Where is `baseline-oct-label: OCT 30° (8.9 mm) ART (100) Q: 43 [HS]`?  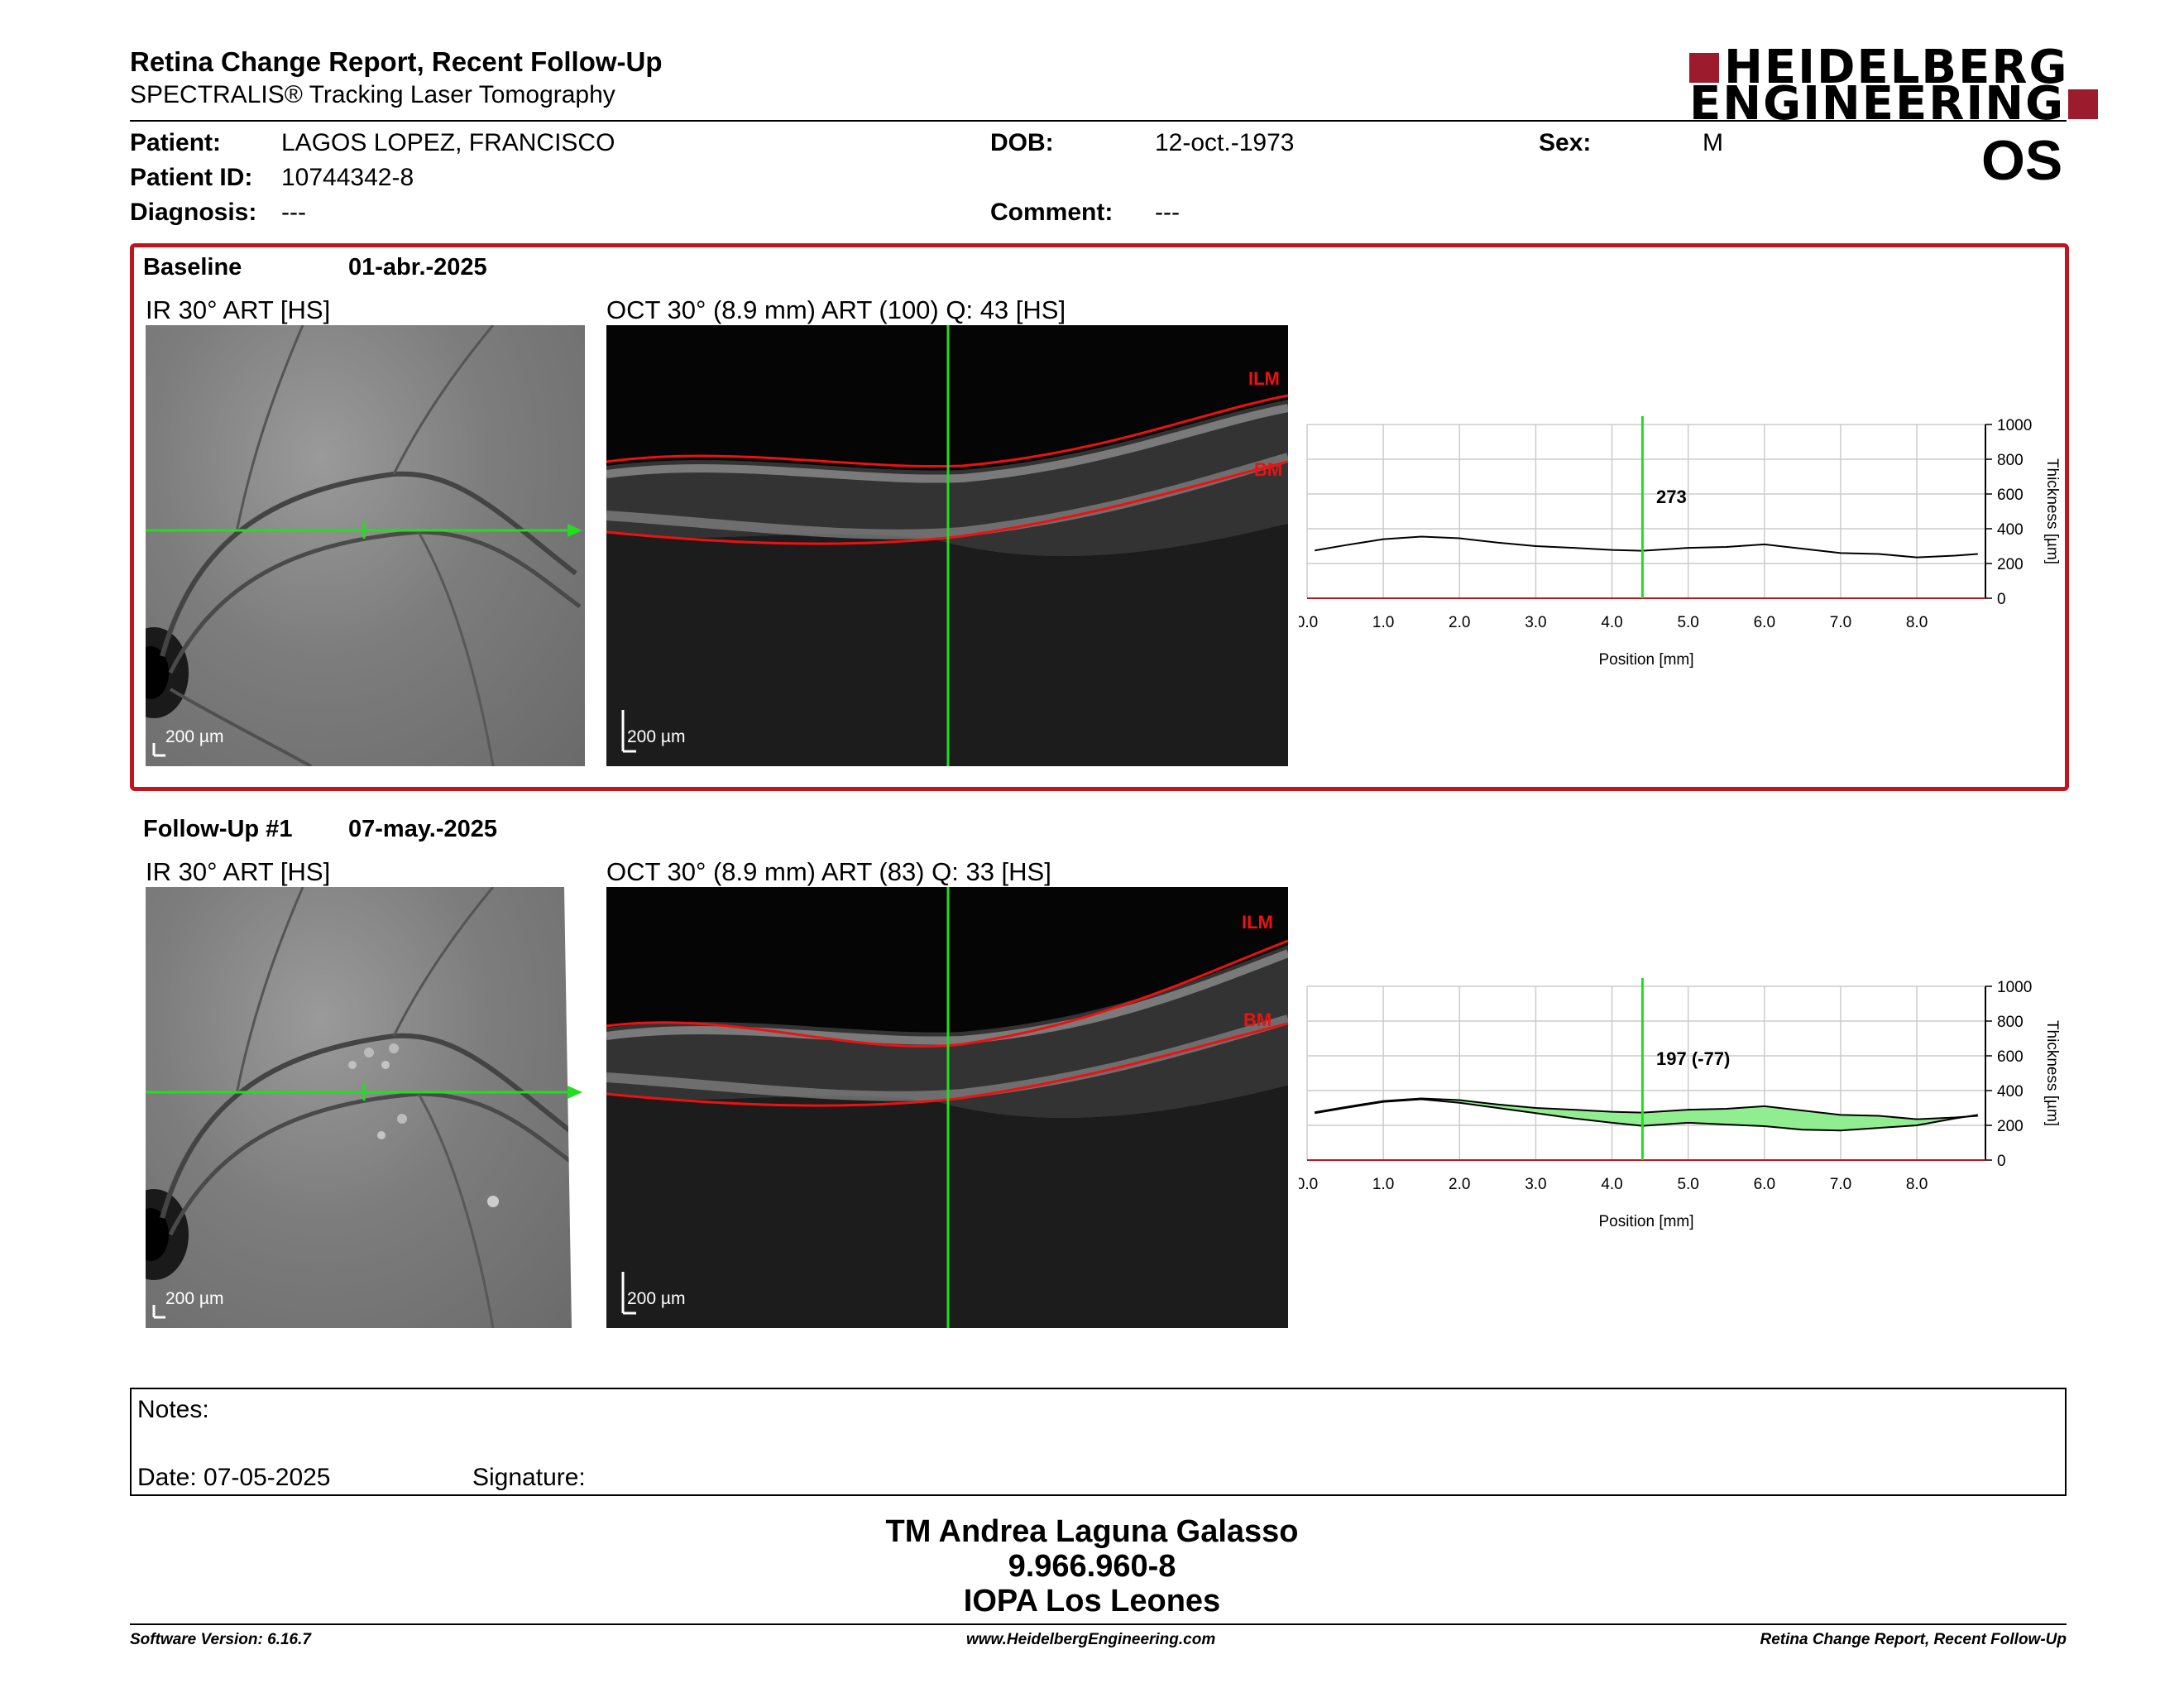 baseline-oct-label: OCT 30° (8.9 mm) ART (100) Q: 43 [HS] is located at coordinates (836, 309).